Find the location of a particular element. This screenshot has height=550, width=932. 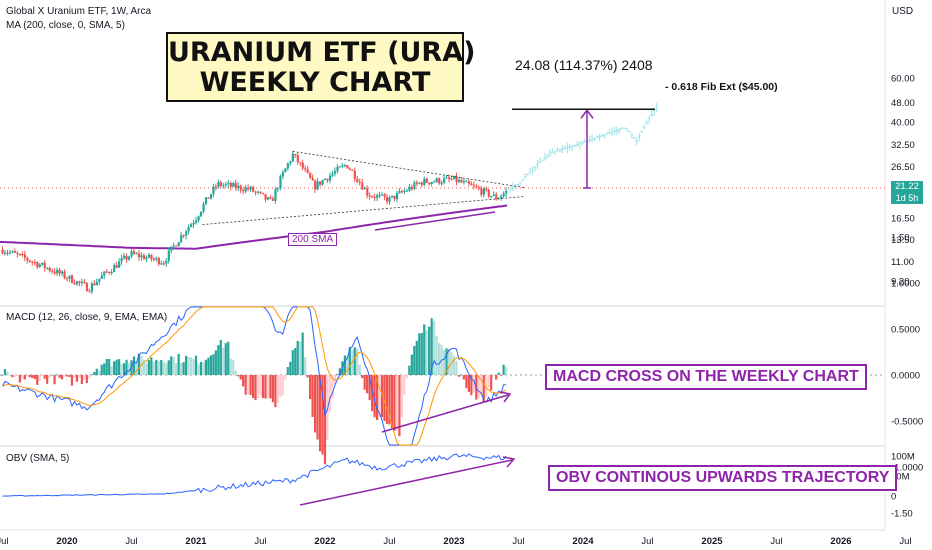

obv-header: OBV (SMA, 5) is located at coordinates (38, 458).